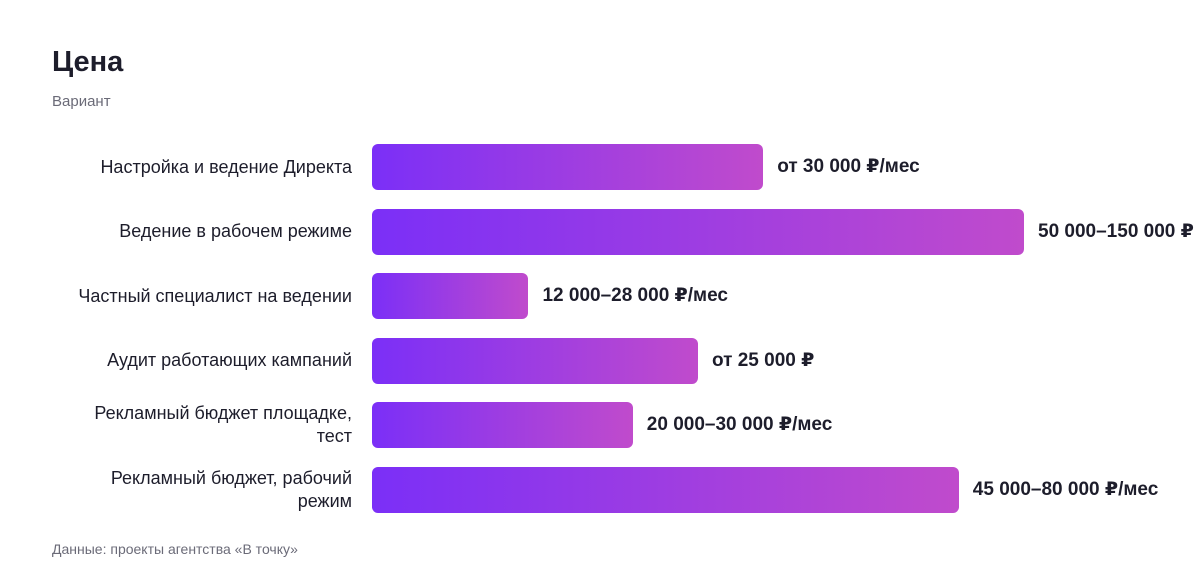  I want to click on value-label: от 25 000 ₽, so click(763, 360).